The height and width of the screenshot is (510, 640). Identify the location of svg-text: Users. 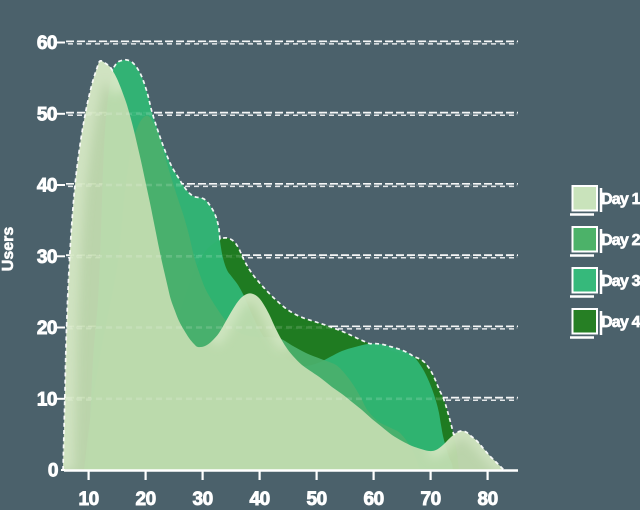
(8, 249).